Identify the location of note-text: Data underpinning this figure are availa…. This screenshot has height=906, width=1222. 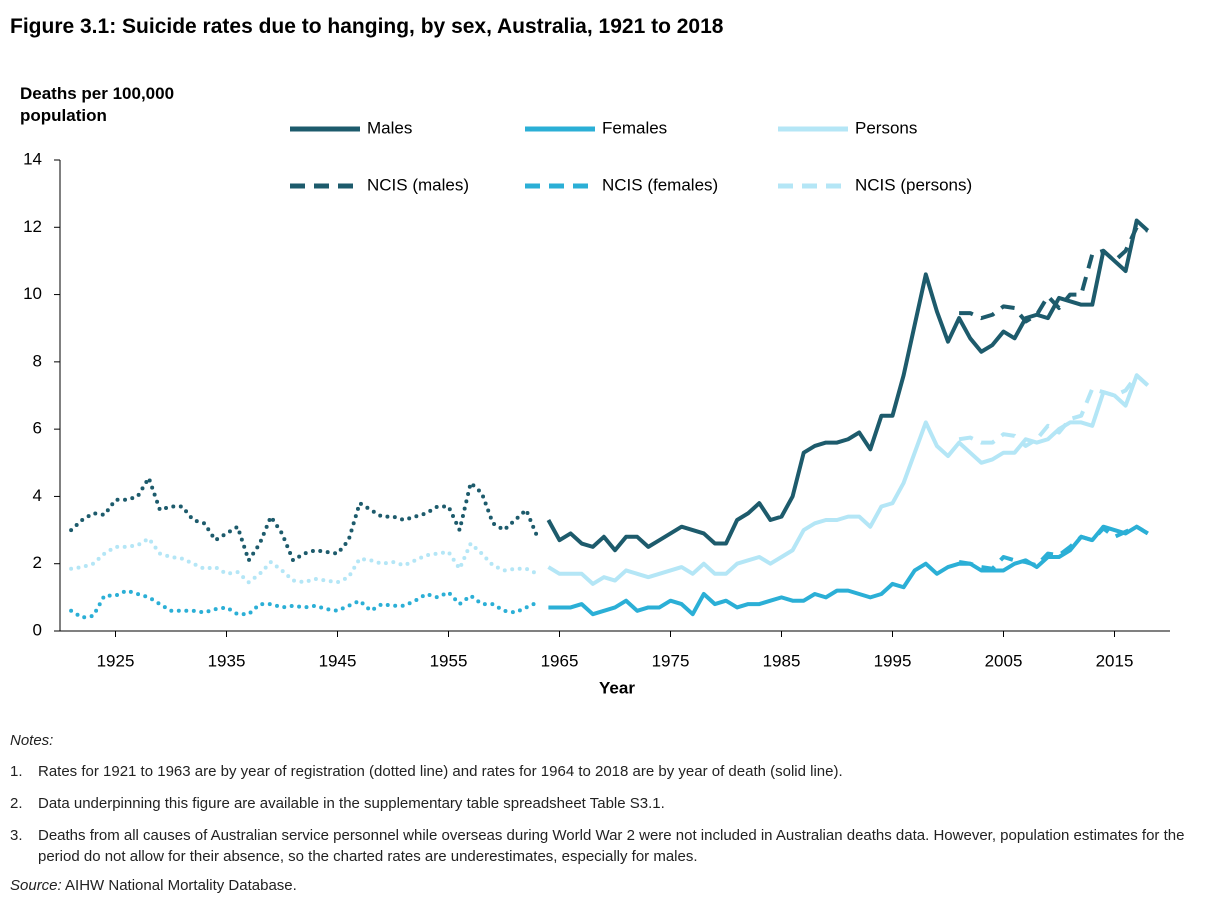
(351, 803).